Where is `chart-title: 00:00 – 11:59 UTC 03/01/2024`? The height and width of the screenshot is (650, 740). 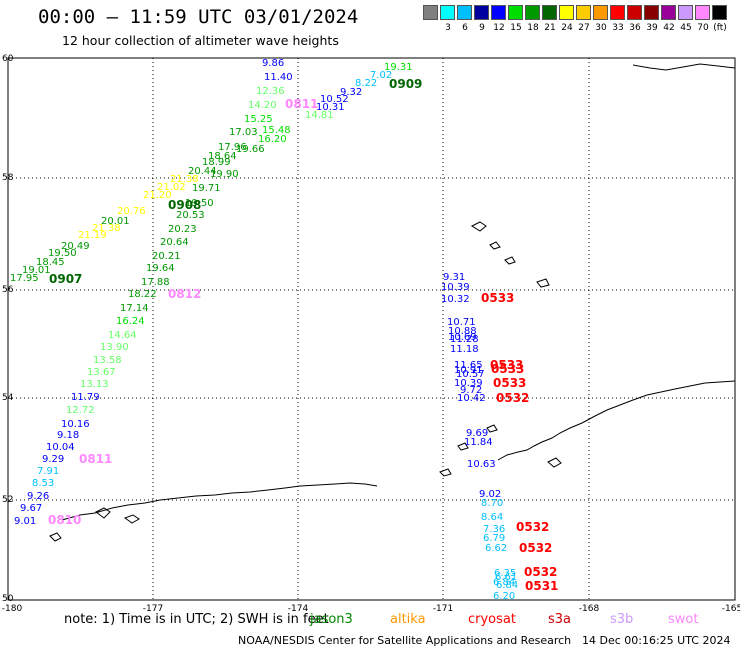
chart-title: 00:00 – 11:59 UTC 03/01/2024 is located at coordinates (198, 17).